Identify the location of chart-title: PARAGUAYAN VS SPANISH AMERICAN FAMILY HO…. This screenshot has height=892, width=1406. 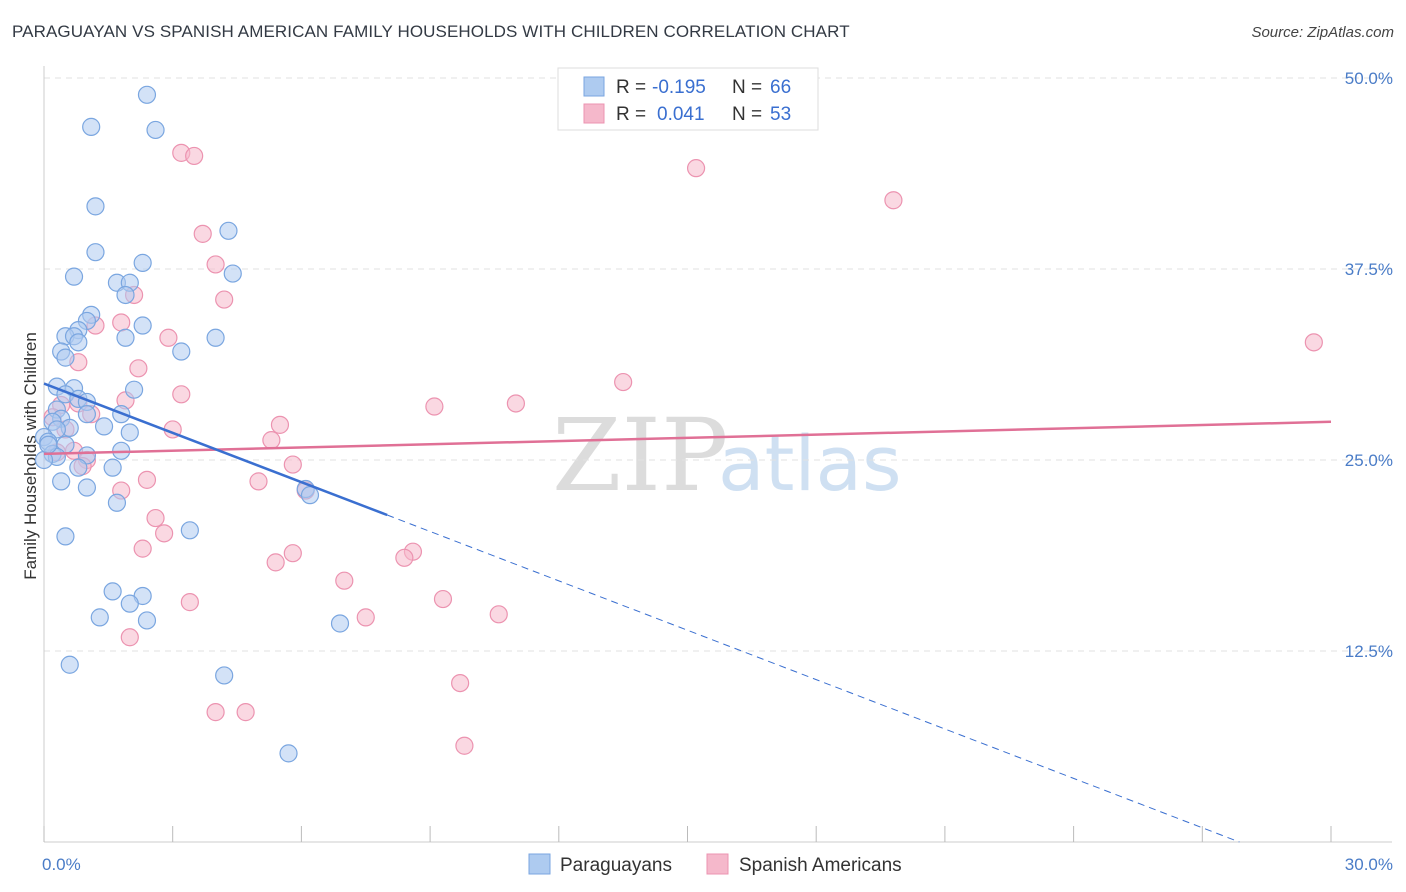
(431, 31).